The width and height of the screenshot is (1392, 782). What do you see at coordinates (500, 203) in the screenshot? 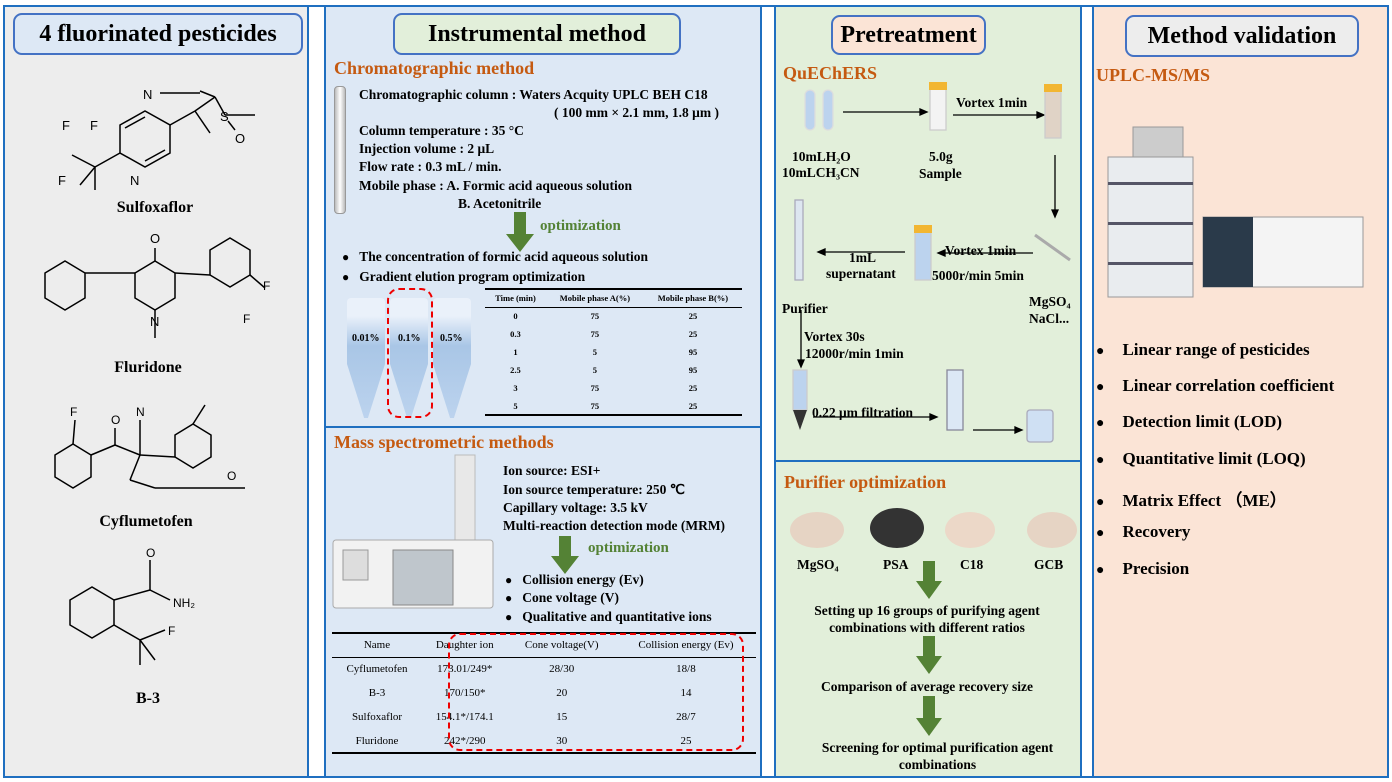
I see `chrom-line-mobile-b: B. Acetonitrile` at bounding box center [500, 203].